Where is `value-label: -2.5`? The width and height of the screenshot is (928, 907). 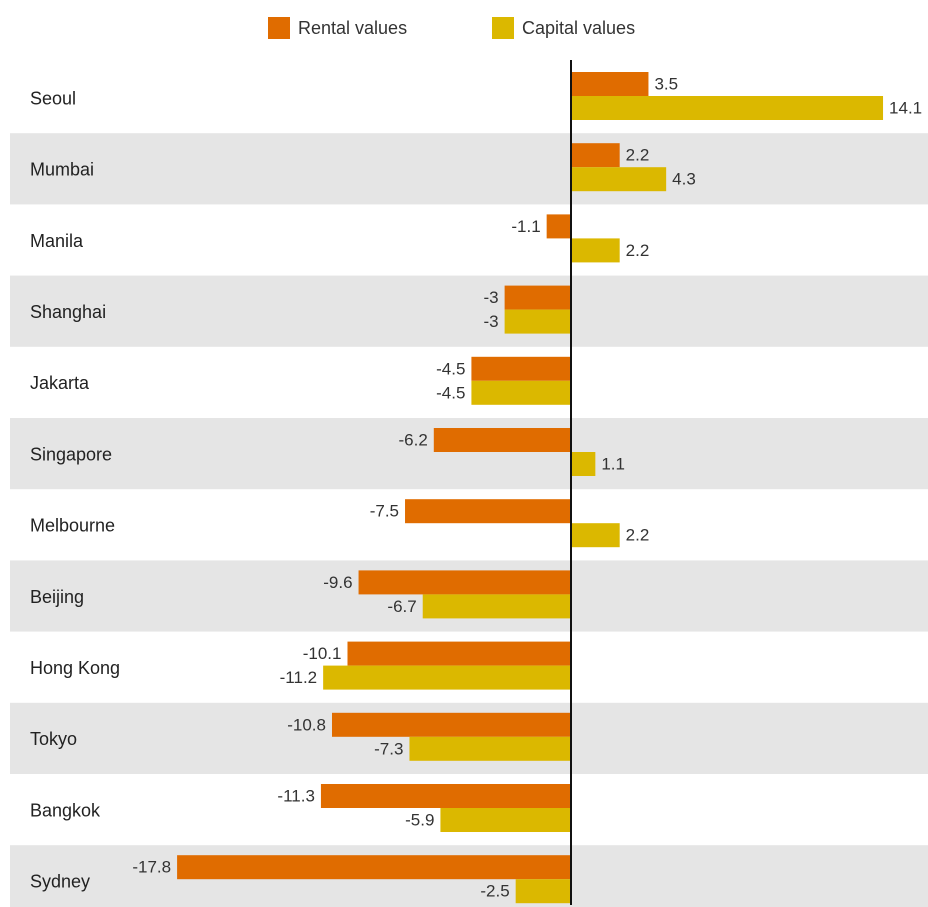 value-label: -2.5 is located at coordinates (494, 891).